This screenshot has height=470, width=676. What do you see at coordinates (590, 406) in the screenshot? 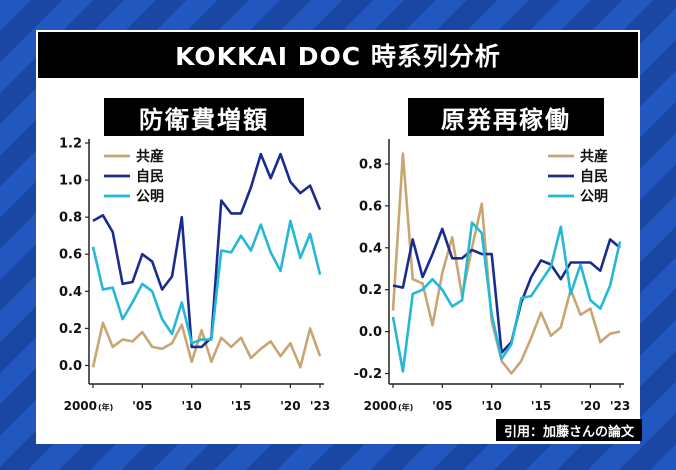
I see `chart2-xtick-label: '20` at bounding box center [590, 406].